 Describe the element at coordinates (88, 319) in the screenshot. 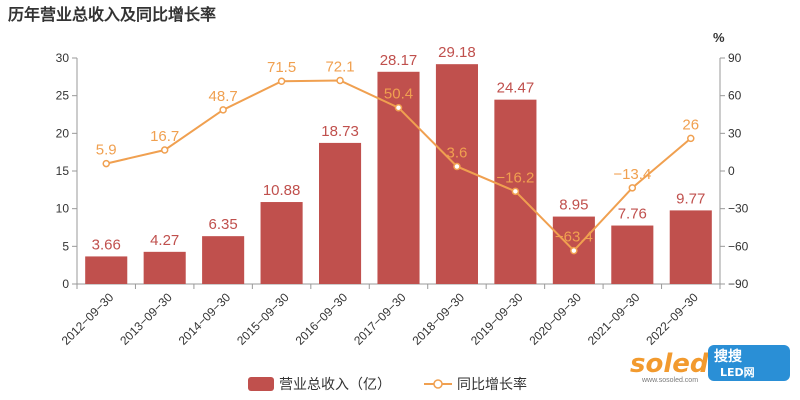

I see `x-tick-label: 2012−09−30` at that location.